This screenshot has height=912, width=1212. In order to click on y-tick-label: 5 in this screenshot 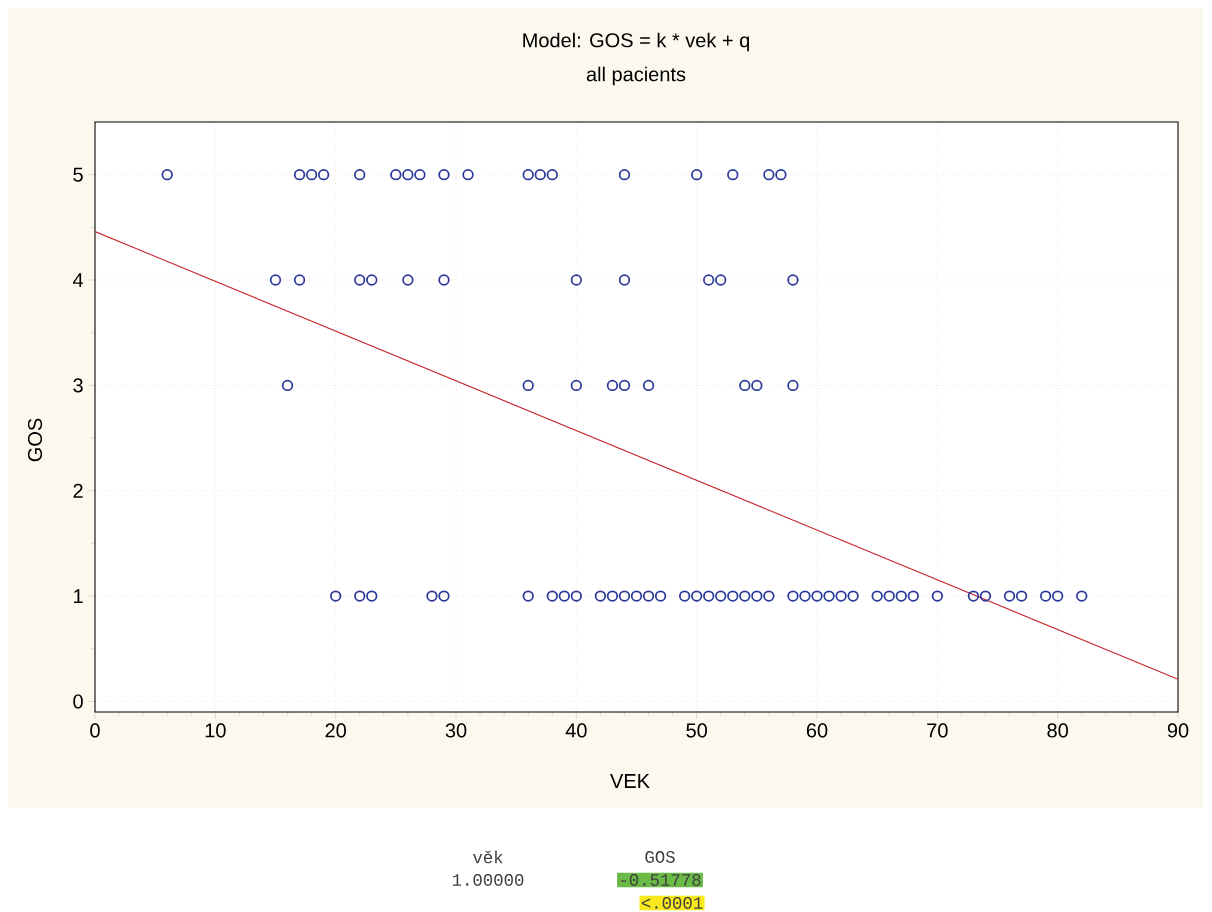, I will do `click(78, 174)`.